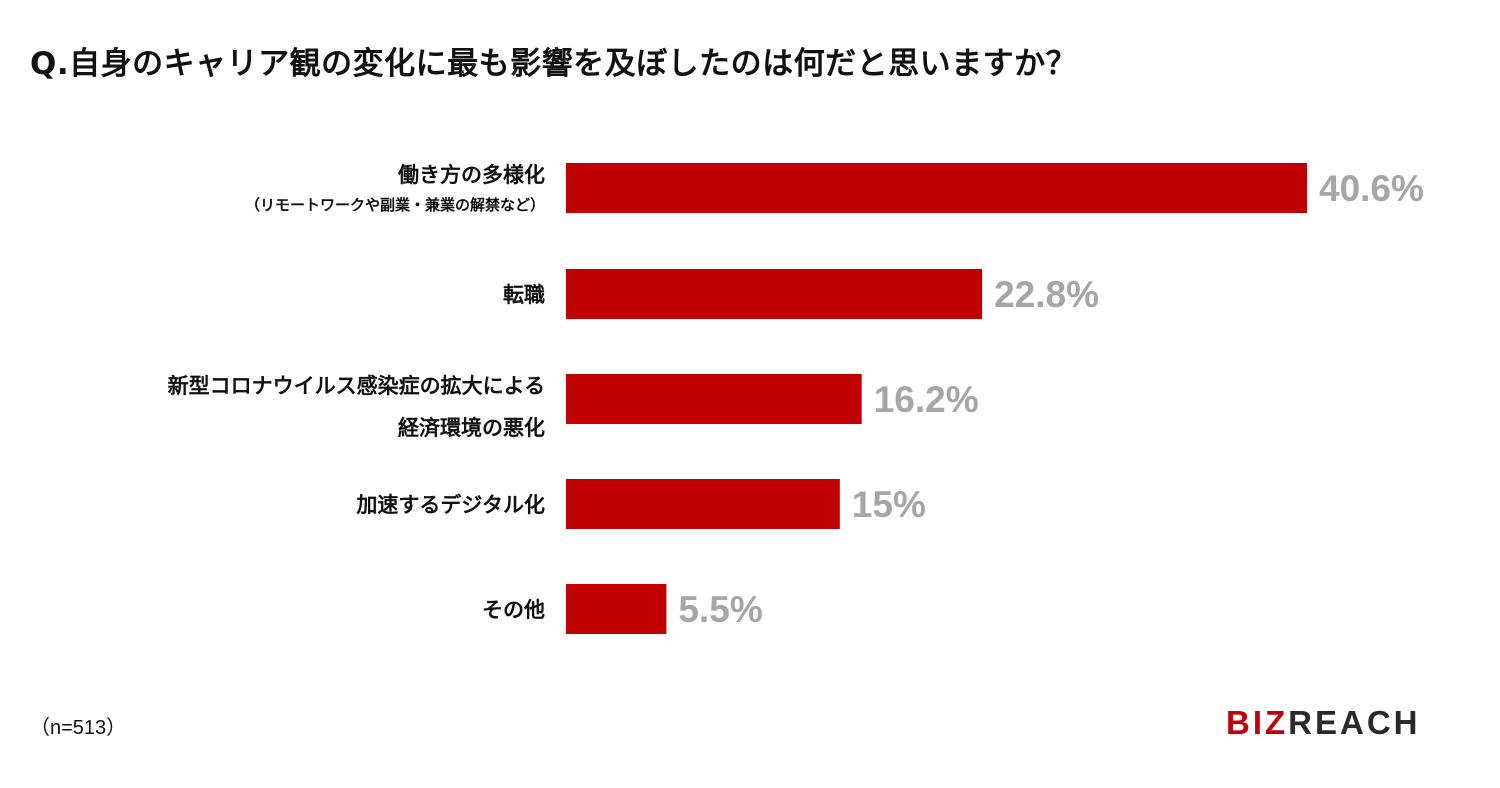 This screenshot has height=788, width=1500. Describe the element at coordinates (926, 399) in the screenshot. I see `value-label: 16.2%` at that location.